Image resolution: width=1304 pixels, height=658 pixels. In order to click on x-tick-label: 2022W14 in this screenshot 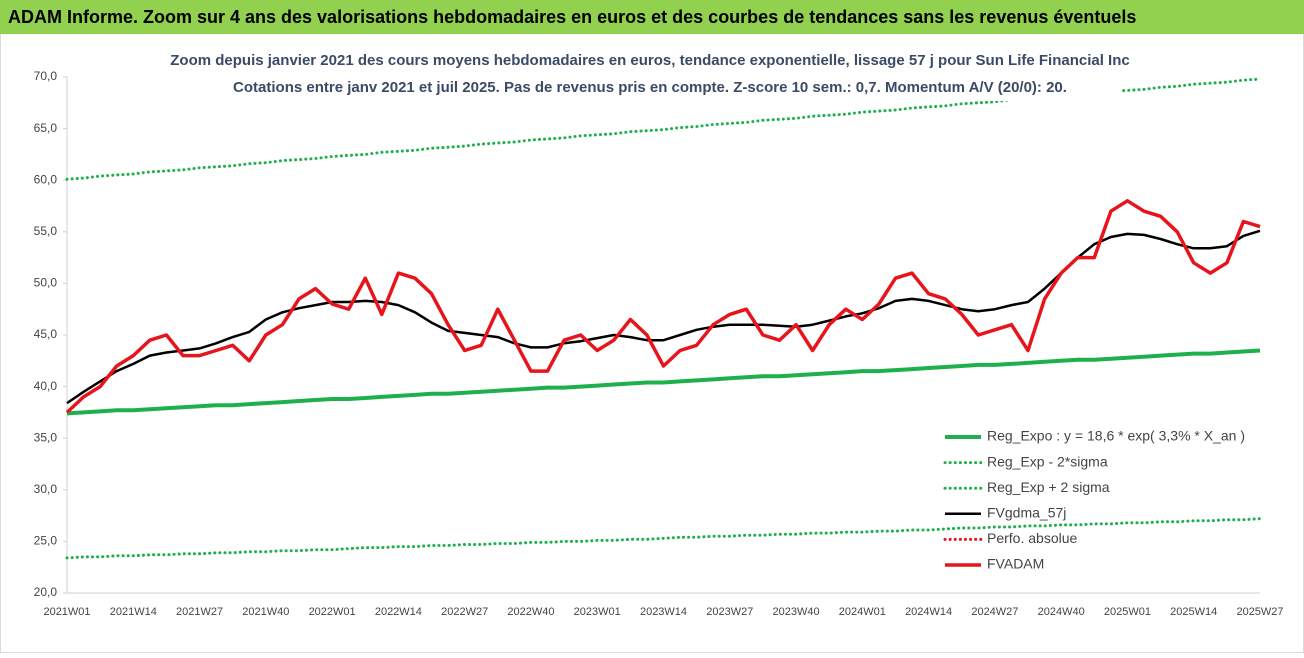, I will do `click(398, 612)`.